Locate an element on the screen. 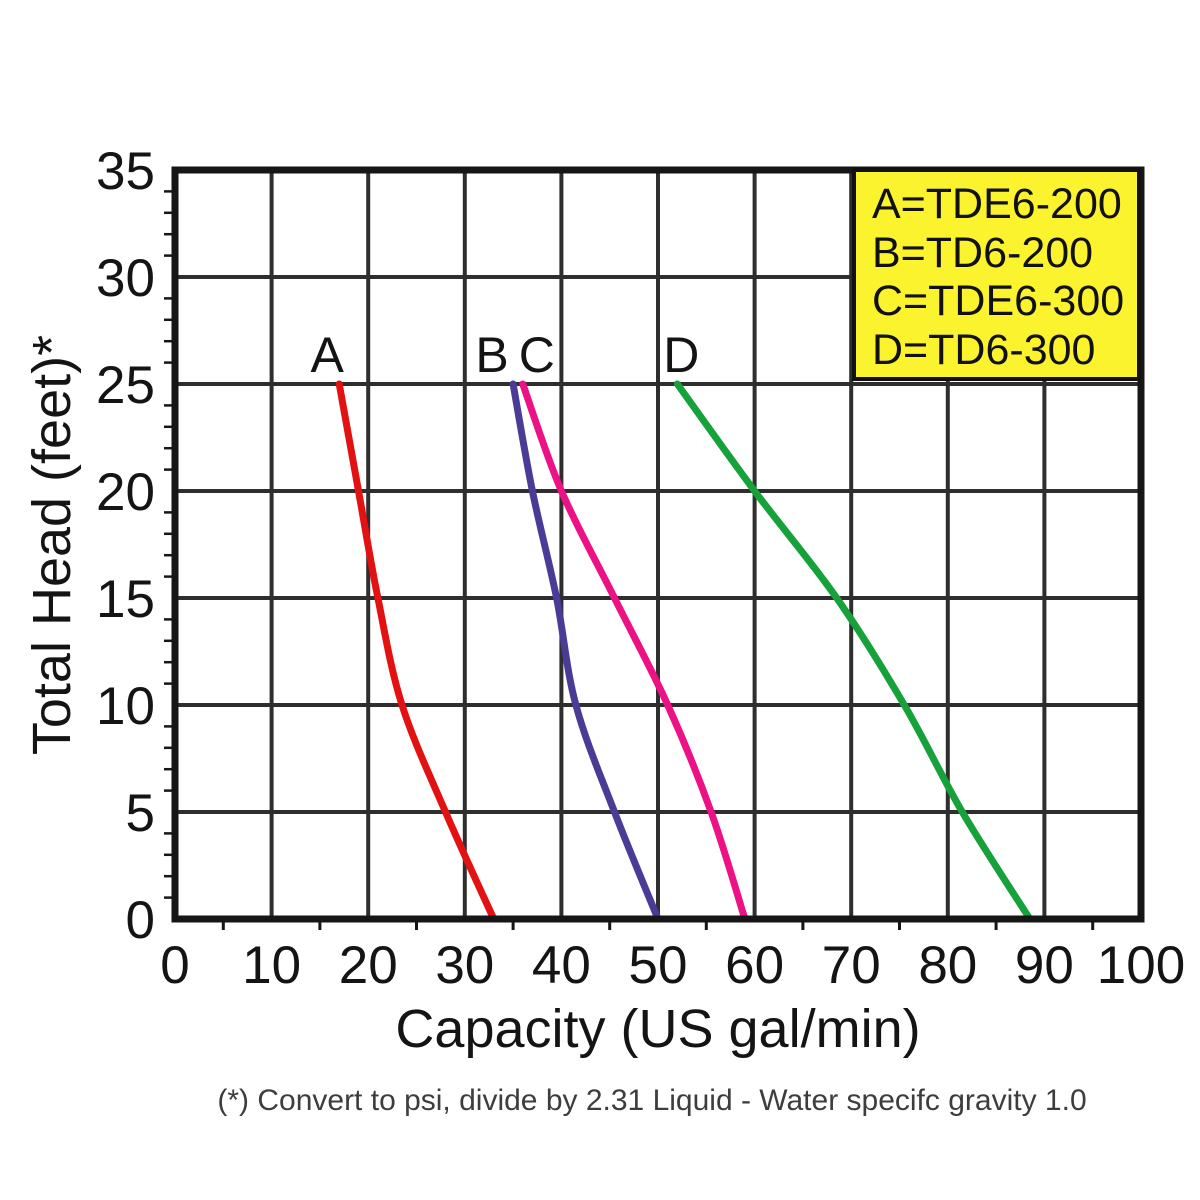 Image resolution: width=1200 pixels, height=1200 pixels. y-tick-label-20: 20 is located at coordinates (125, 492).